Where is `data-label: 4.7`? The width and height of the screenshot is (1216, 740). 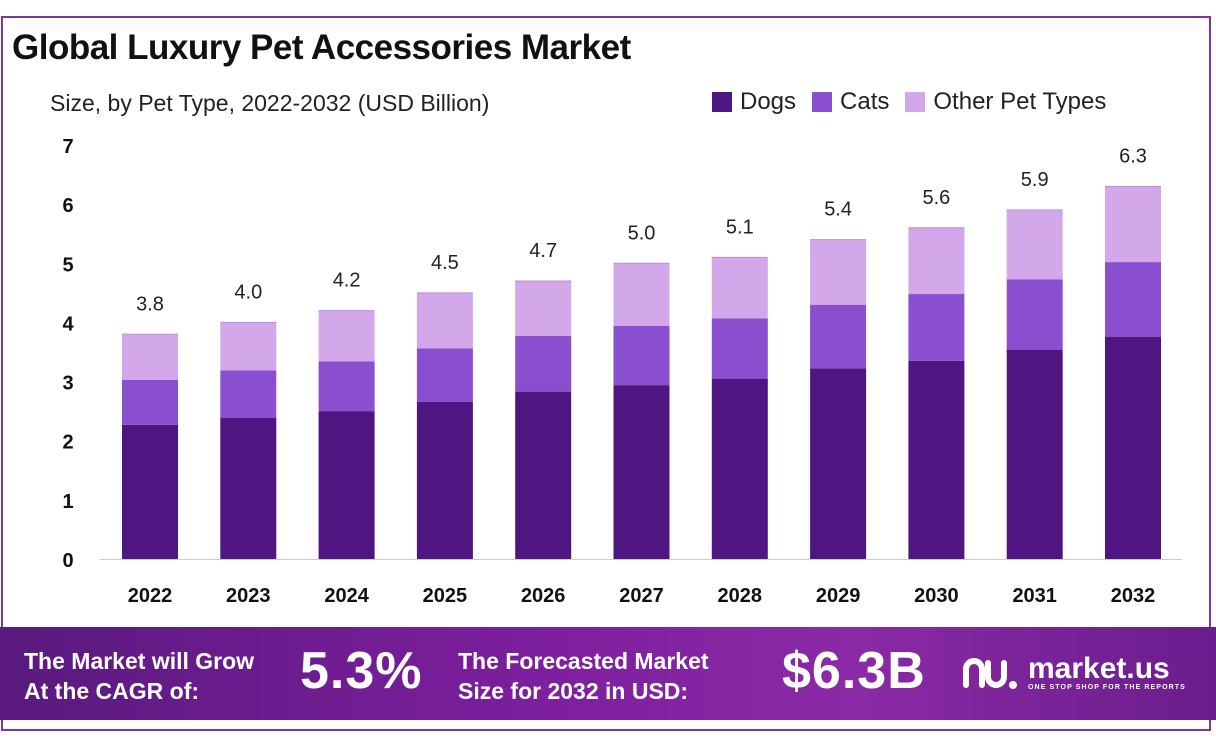 data-label: 4.7 is located at coordinates (543, 251).